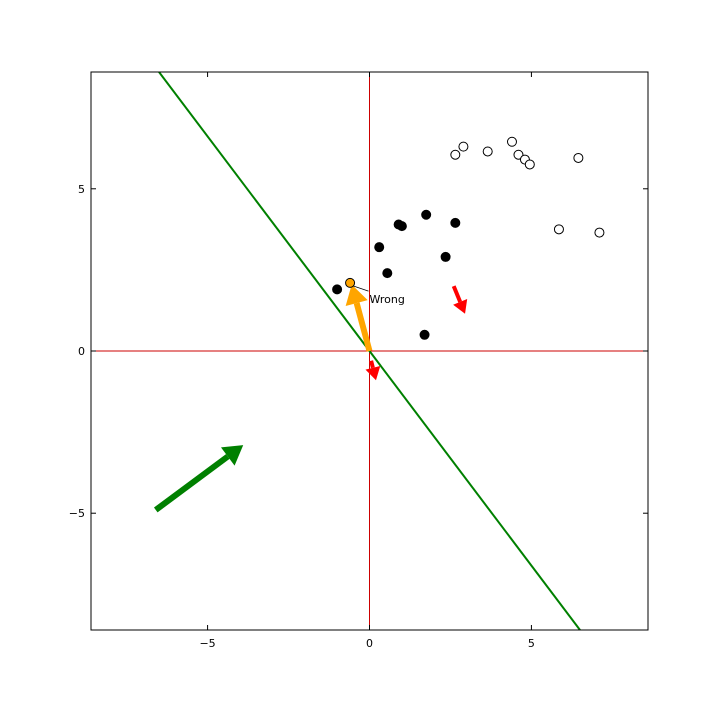 The height and width of the screenshot is (724, 720). I want to click on normal-arrow-red-right-head, so click(460, 306).